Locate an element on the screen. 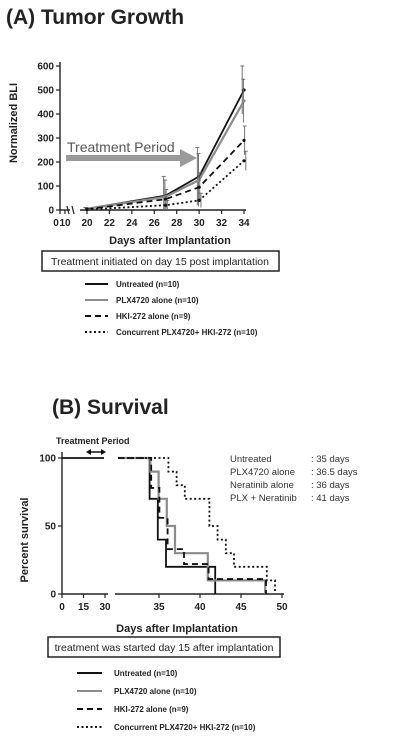 The height and width of the screenshot is (746, 400). panel-a-ytick-label: 500 is located at coordinates (45, 91).